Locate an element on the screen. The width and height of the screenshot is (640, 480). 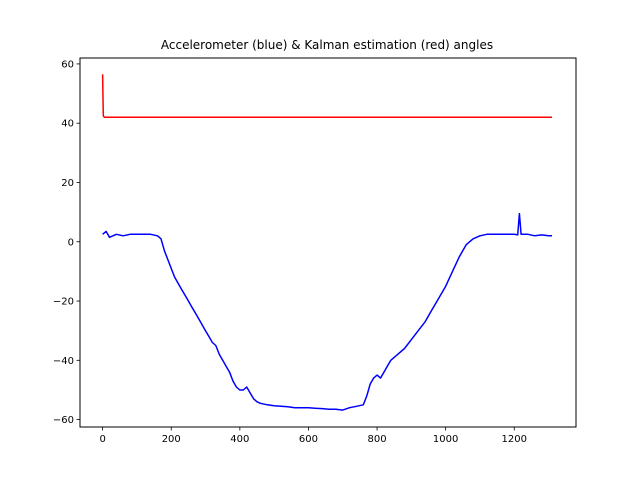
x-tick-label: 0 is located at coordinates (102, 439).